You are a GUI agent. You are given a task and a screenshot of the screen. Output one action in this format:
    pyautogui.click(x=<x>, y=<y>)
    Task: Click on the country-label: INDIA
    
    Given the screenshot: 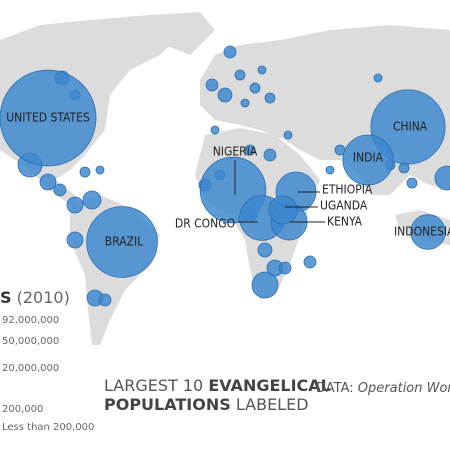 What is the action you would take?
    pyautogui.click(x=368, y=158)
    